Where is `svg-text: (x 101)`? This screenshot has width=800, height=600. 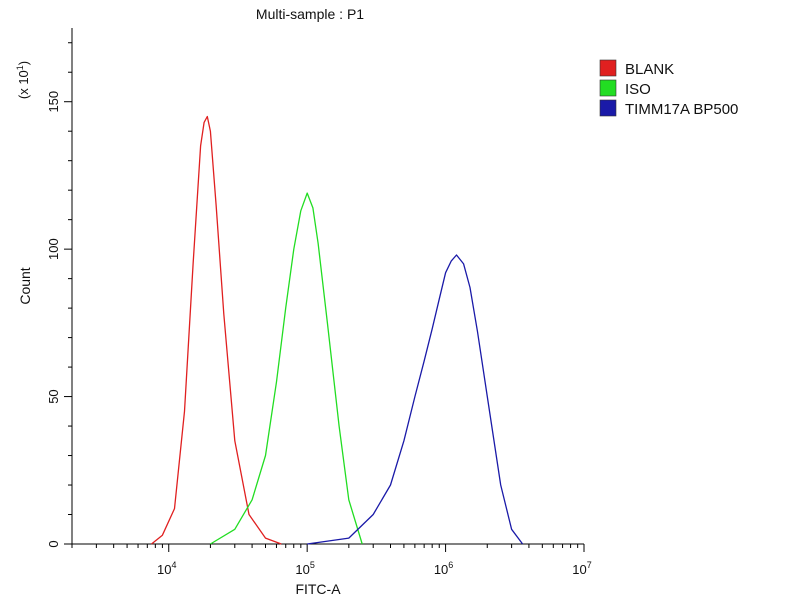
svg-text: (x 101) is located at coordinates (23, 80).